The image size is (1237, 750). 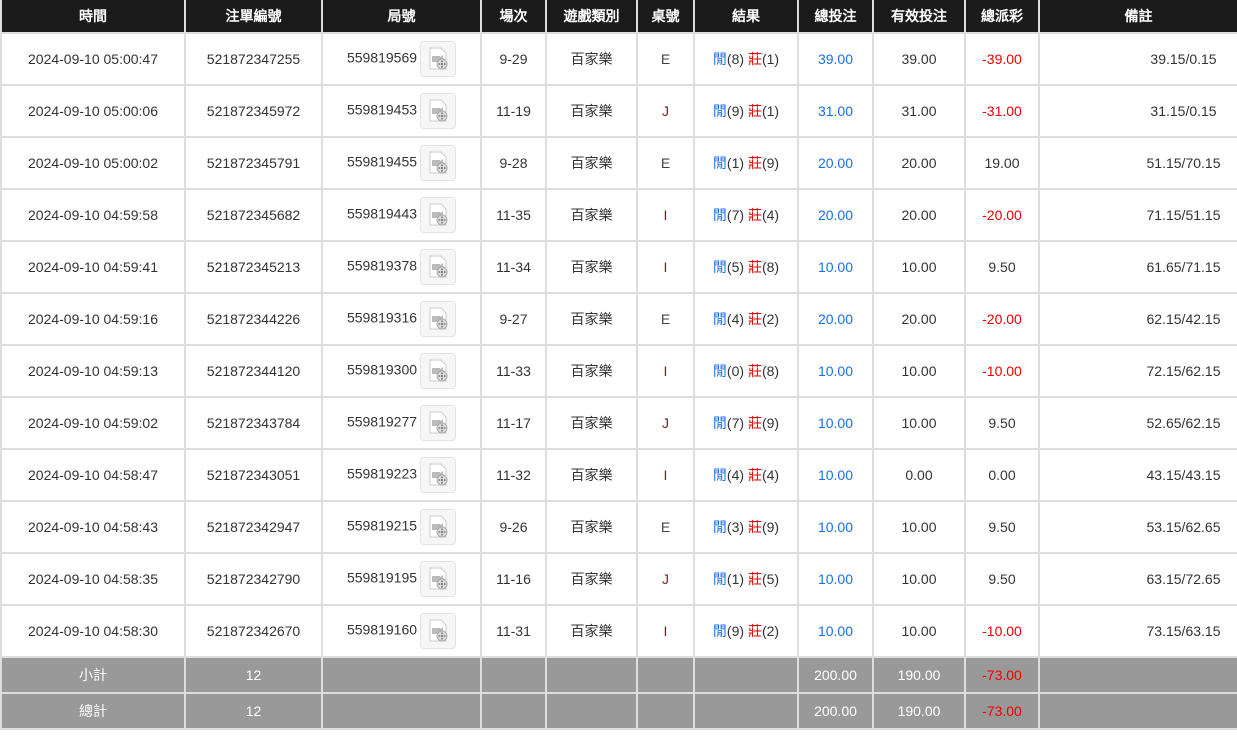 I want to click on header-total-bet: 總投注, so click(x=835, y=17).